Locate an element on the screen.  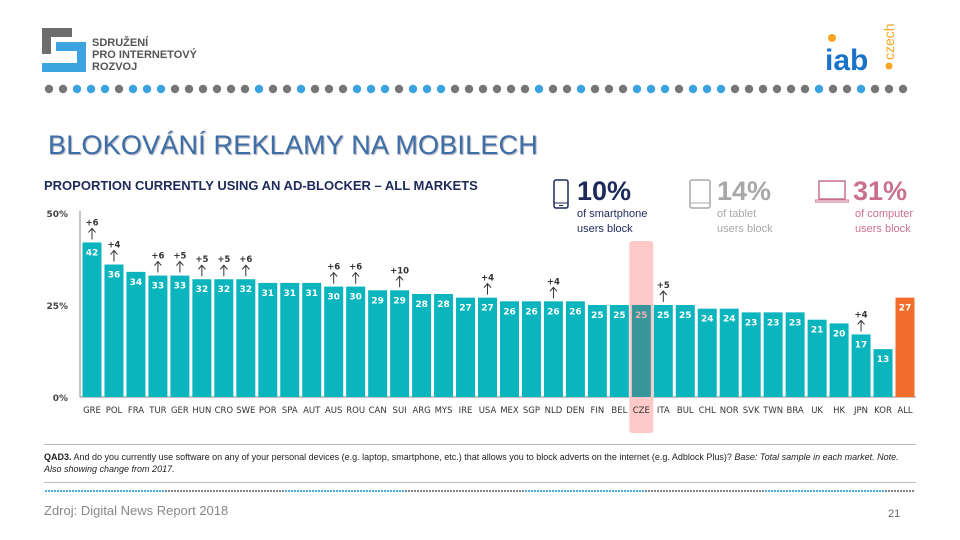
divider is located at coordinates (480, 482).